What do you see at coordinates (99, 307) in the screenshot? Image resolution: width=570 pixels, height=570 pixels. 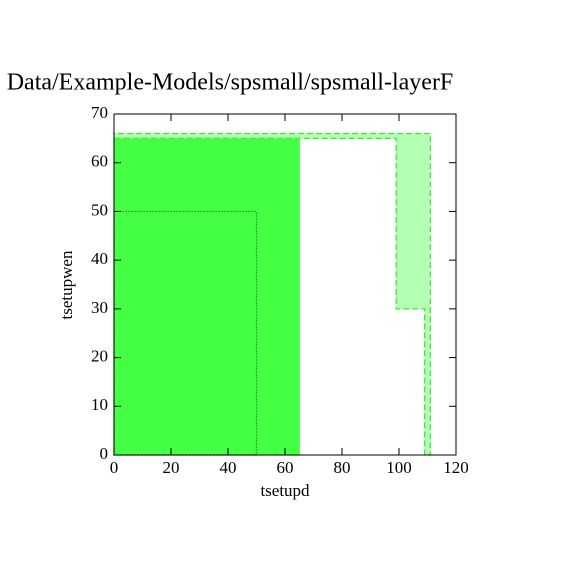 I see `y-tick-label: 30` at bounding box center [99, 307].